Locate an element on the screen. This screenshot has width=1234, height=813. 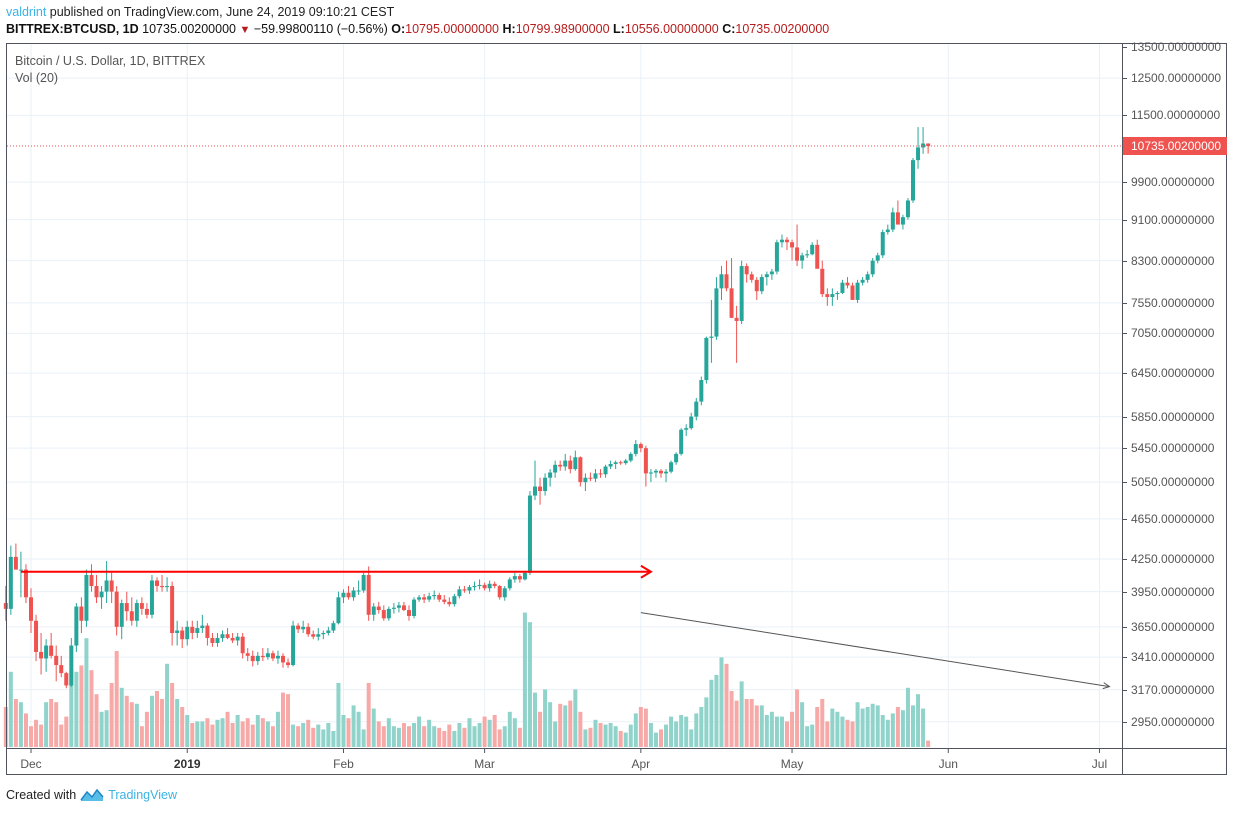
created-with-text: Created with is located at coordinates (41, 795).